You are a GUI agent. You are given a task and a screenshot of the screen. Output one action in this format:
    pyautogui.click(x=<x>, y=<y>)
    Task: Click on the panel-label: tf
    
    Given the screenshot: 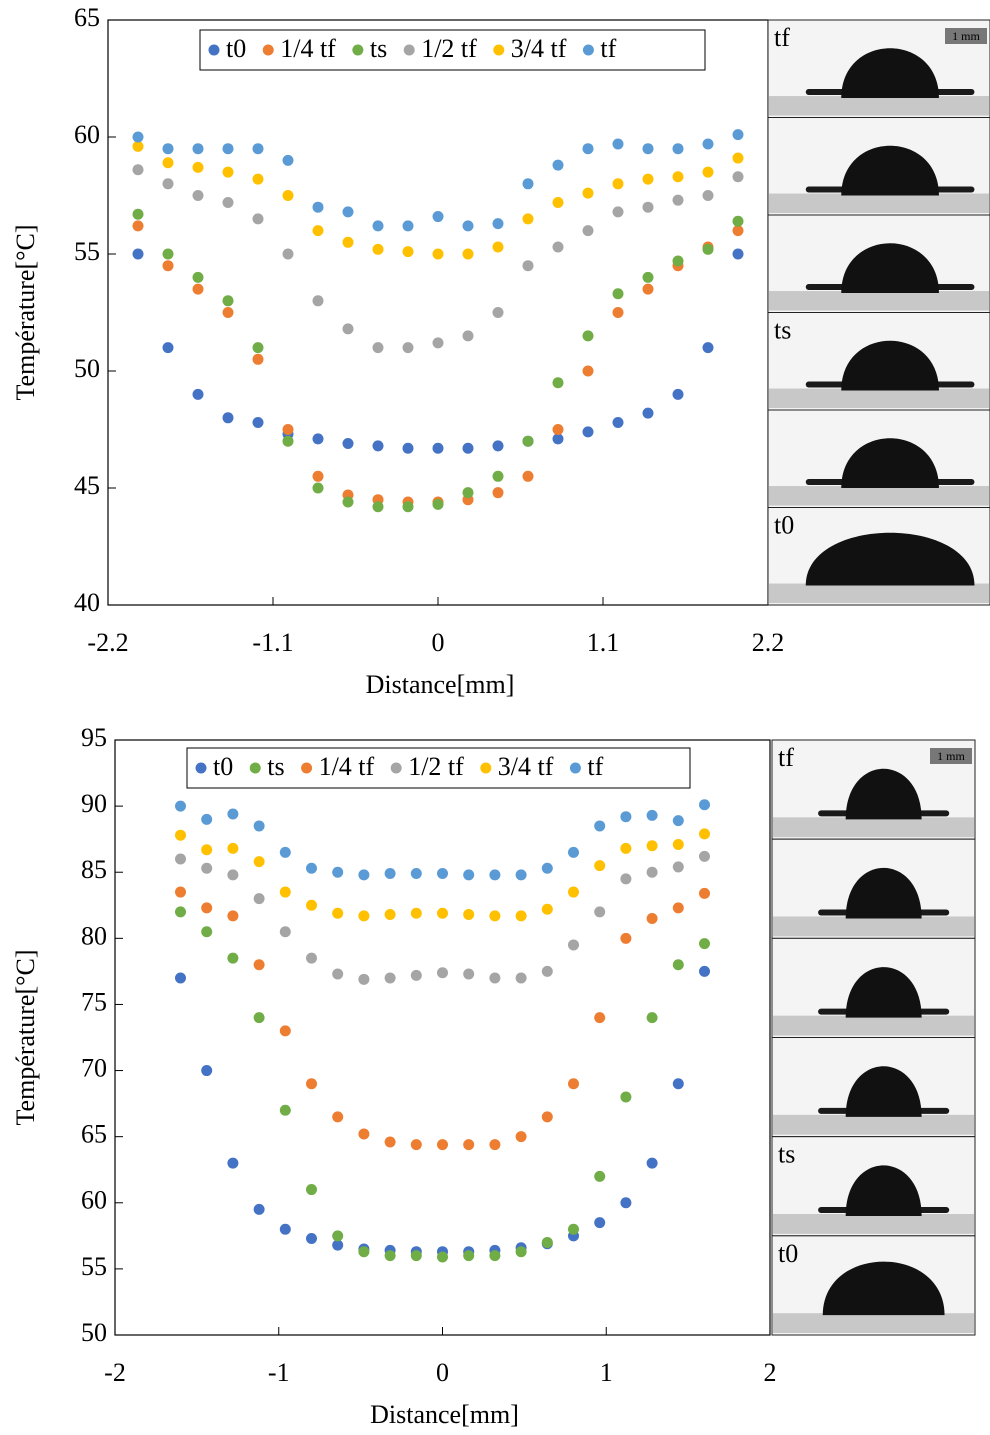 What is the action you would take?
    pyautogui.click(x=786, y=757)
    